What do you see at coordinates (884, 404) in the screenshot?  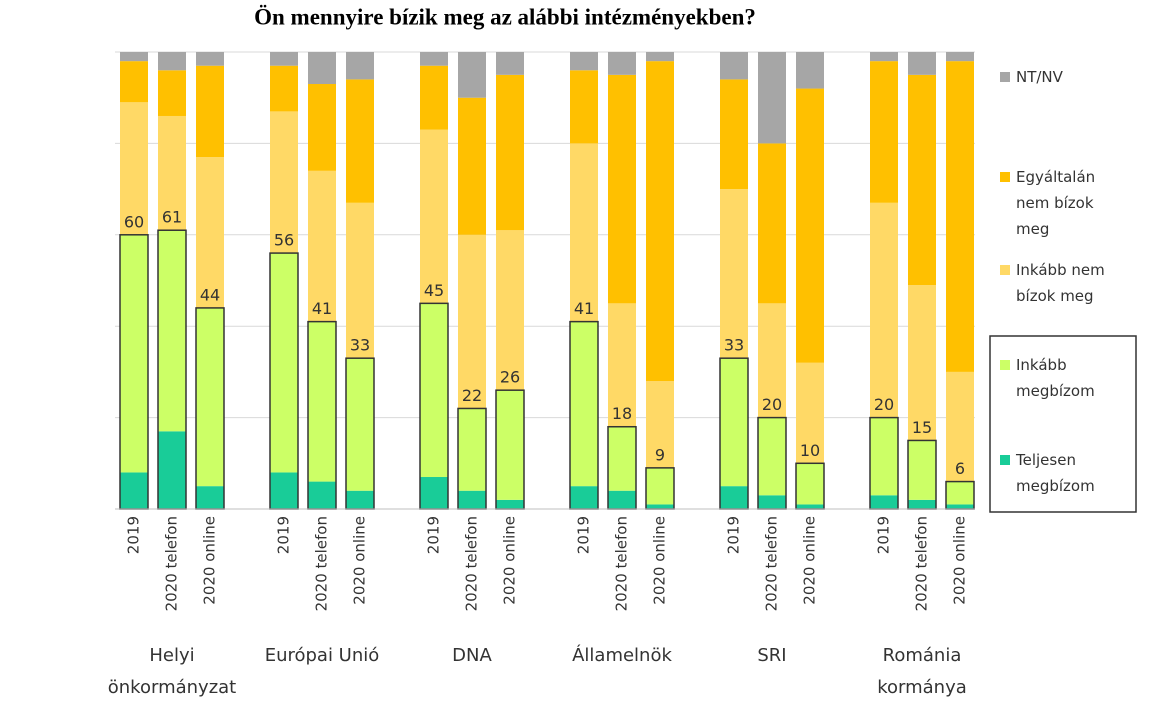 I see `data-label: 20` at bounding box center [884, 404].